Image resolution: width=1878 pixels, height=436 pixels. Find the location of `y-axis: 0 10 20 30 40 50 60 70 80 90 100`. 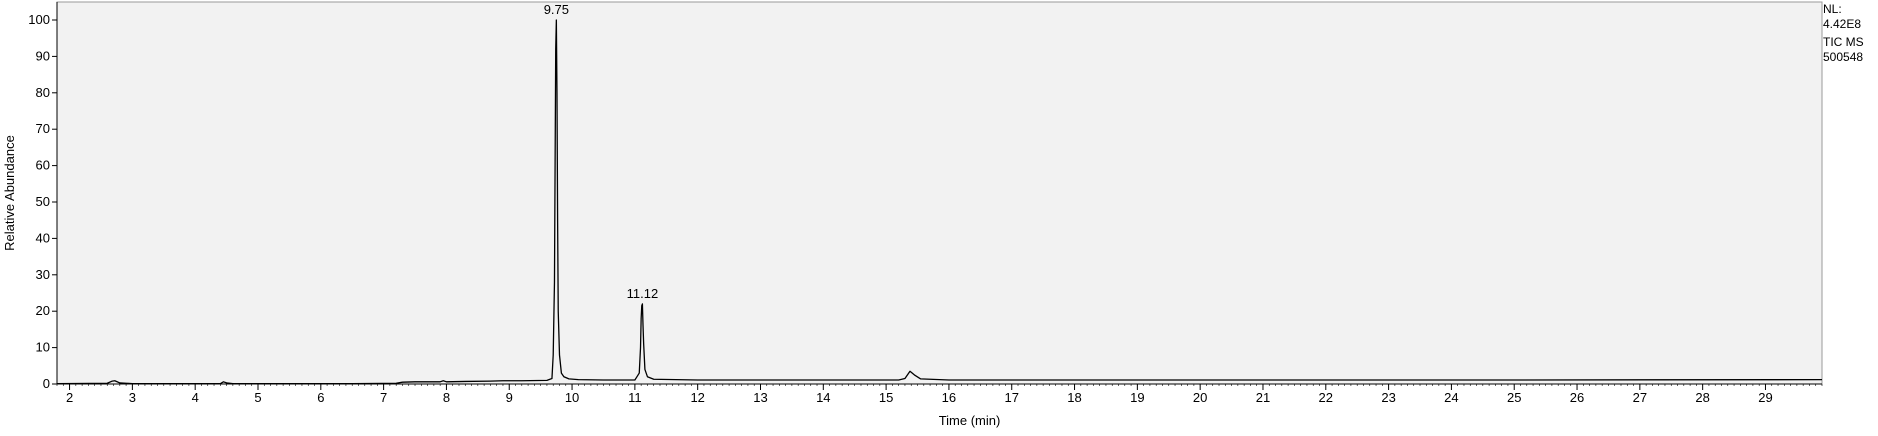

y-axis: 0 10 20 30 40 50 60 70 80 90 100 is located at coordinates (43, 196).